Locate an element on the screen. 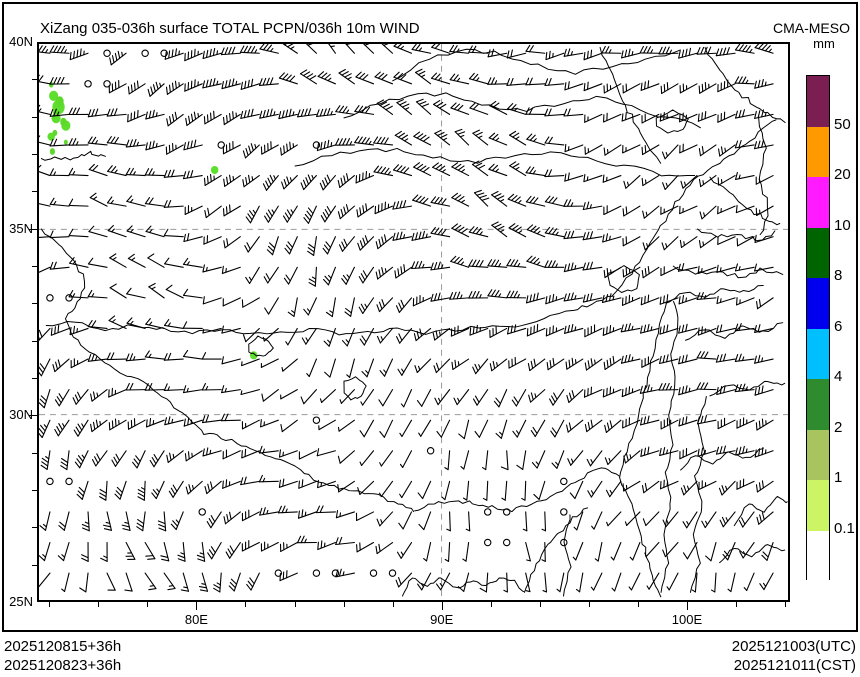  colorbar-tick-6: 6 is located at coordinates (838, 326).